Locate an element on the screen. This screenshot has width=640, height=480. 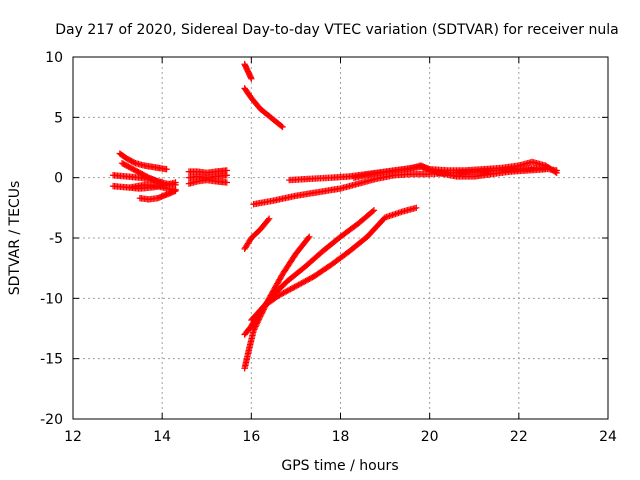
x-tick-label: 20 is located at coordinates (430, 437).